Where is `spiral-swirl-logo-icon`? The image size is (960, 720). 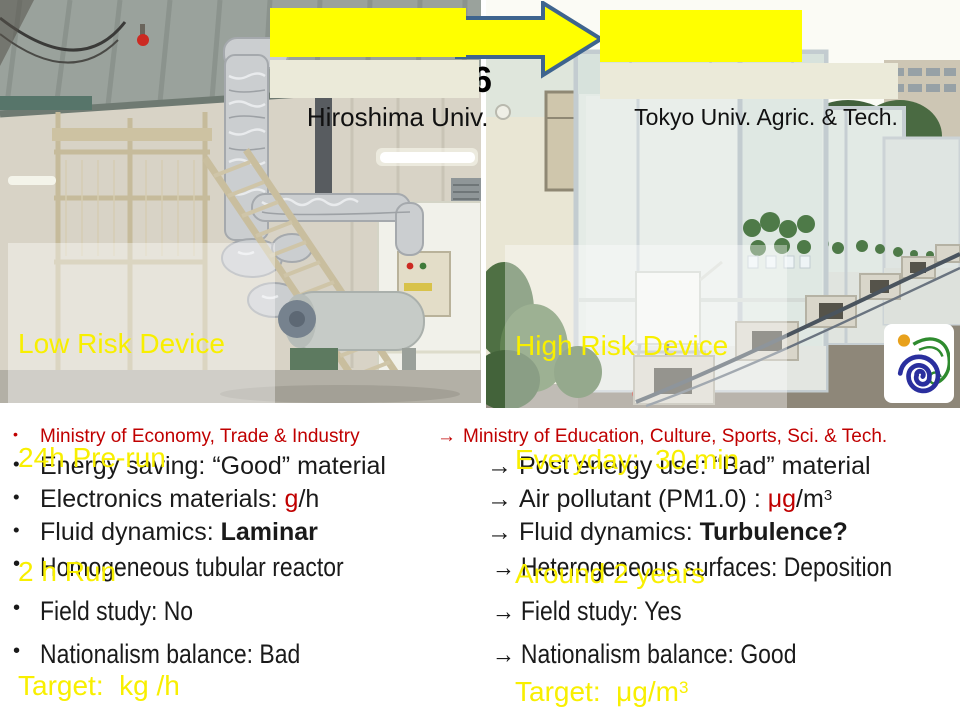 spiral-swirl-logo-icon is located at coordinates (919, 363).